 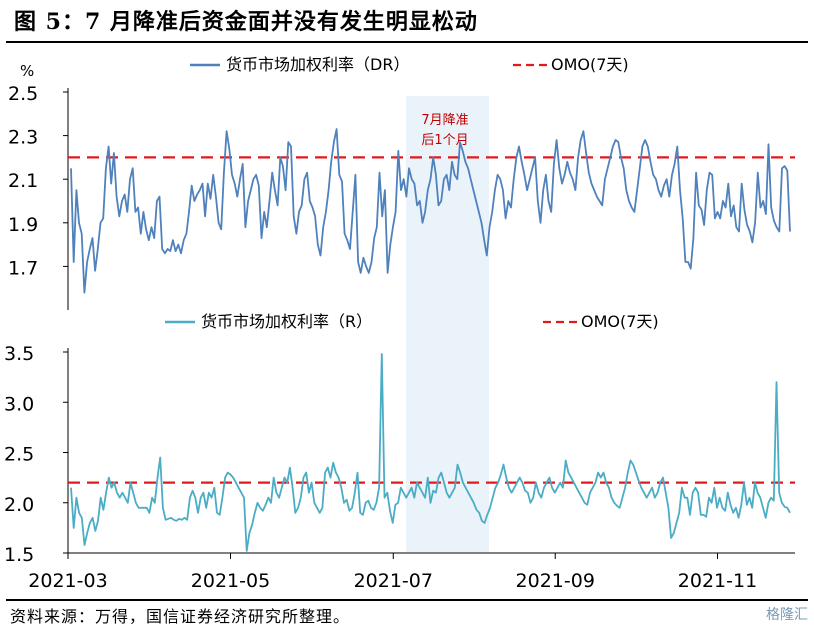 What do you see at coordinates (19, 505) in the screenshot?
I see `y-tick-label: 2.0` at bounding box center [19, 505].